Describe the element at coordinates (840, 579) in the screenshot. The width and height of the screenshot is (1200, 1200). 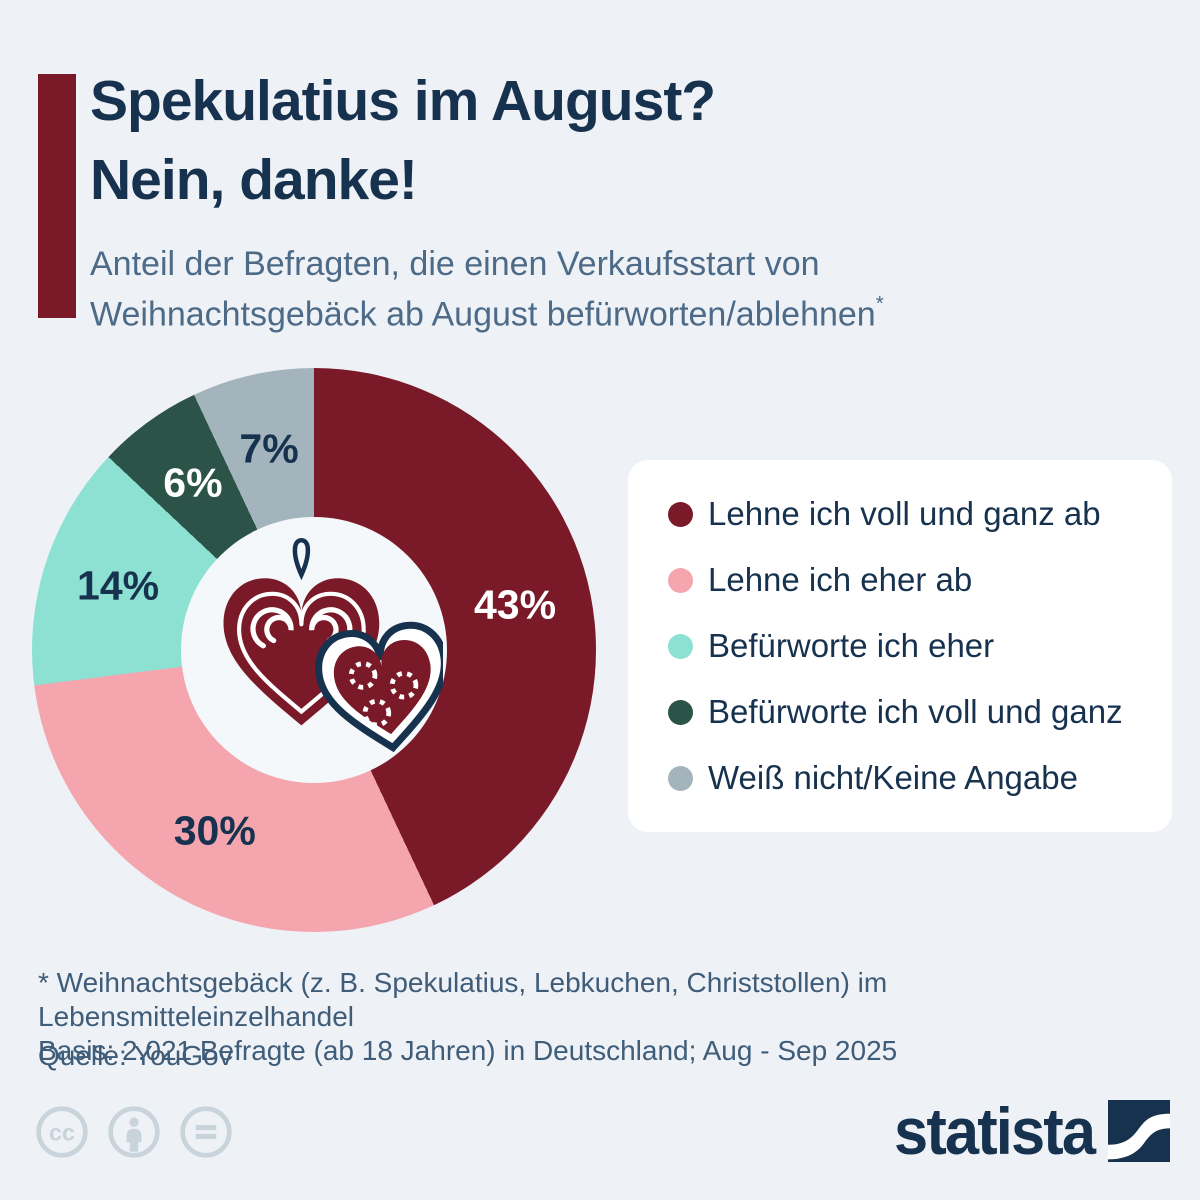
I see `legend-label: Lehne ich eher ab` at that location.